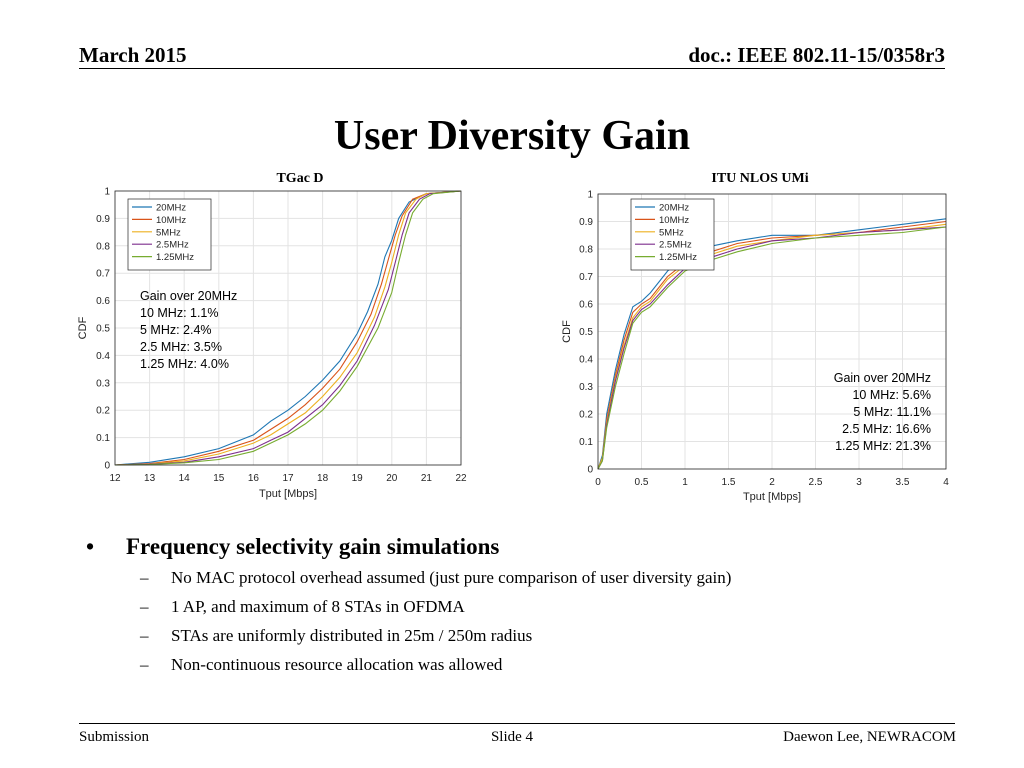 The width and height of the screenshot is (1024, 768). Describe the element at coordinates (886, 429) in the screenshot. I see `annotation-line: 2.5 MHz: 16.6%` at that location.